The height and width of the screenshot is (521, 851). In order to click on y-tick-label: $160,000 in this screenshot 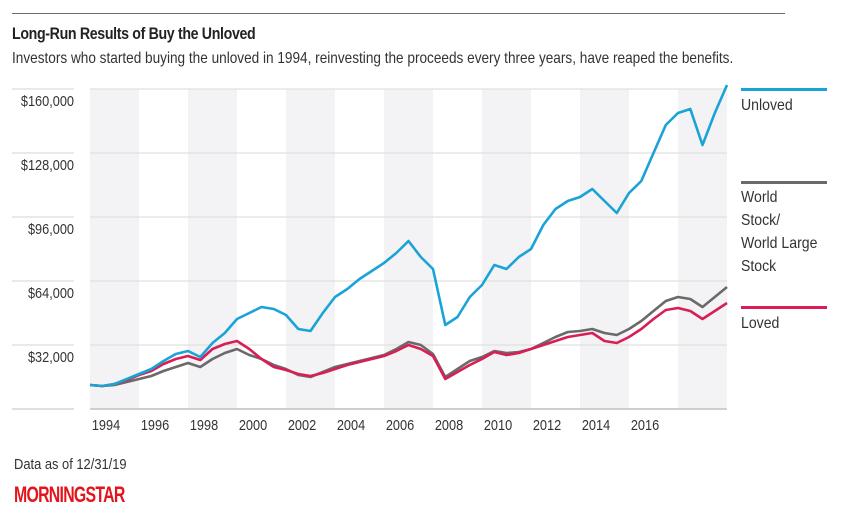, I will do `click(47, 100)`.